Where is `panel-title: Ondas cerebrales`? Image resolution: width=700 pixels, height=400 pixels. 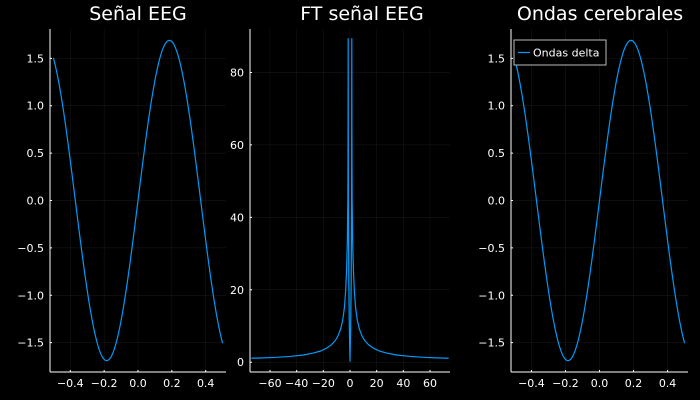 panel-title: Ondas cerebrales is located at coordinates (600, 14).